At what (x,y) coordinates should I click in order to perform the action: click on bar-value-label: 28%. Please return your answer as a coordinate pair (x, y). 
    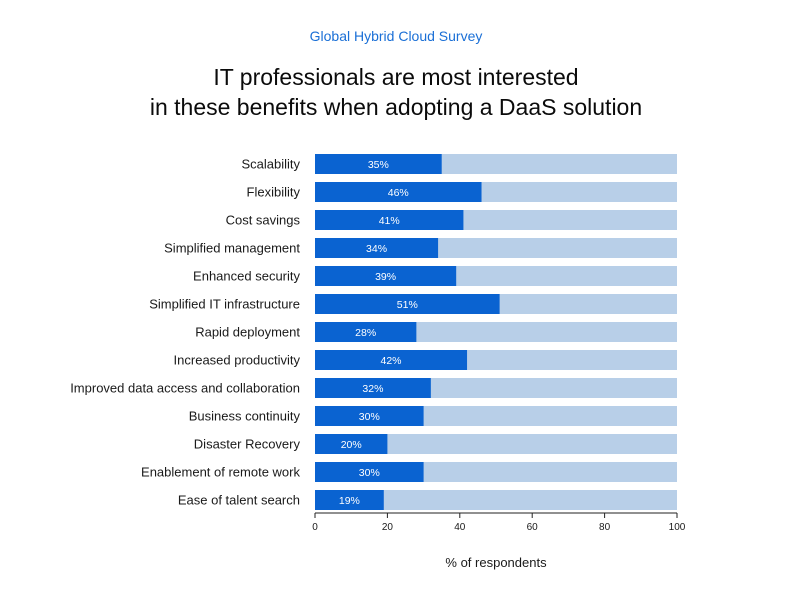
    Looking at the image, I should click on (365, 333).